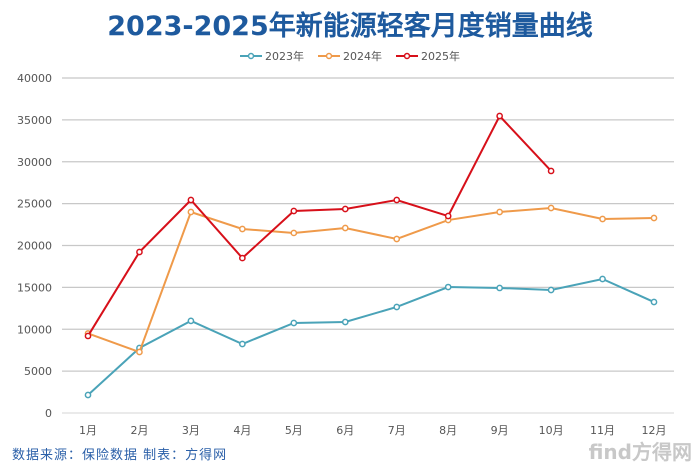 The width and height of the screenshot is (700, 465). I want to click on x-tick-label: 12月, so click(654, 430).